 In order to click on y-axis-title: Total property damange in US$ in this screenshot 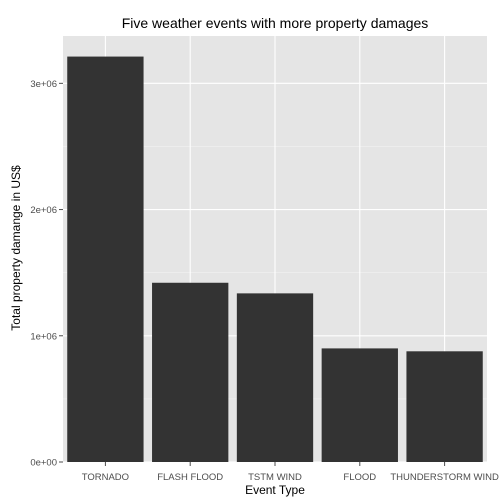, I will do `click(16, 248)`.